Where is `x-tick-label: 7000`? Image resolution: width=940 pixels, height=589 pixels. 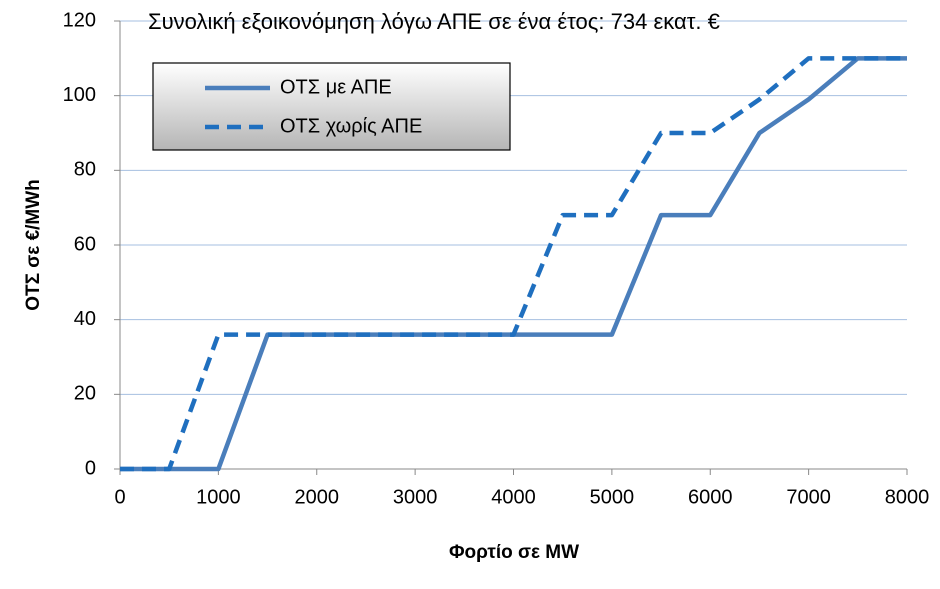 x-tick-label: 7000 is located at coordinates (808, 497).